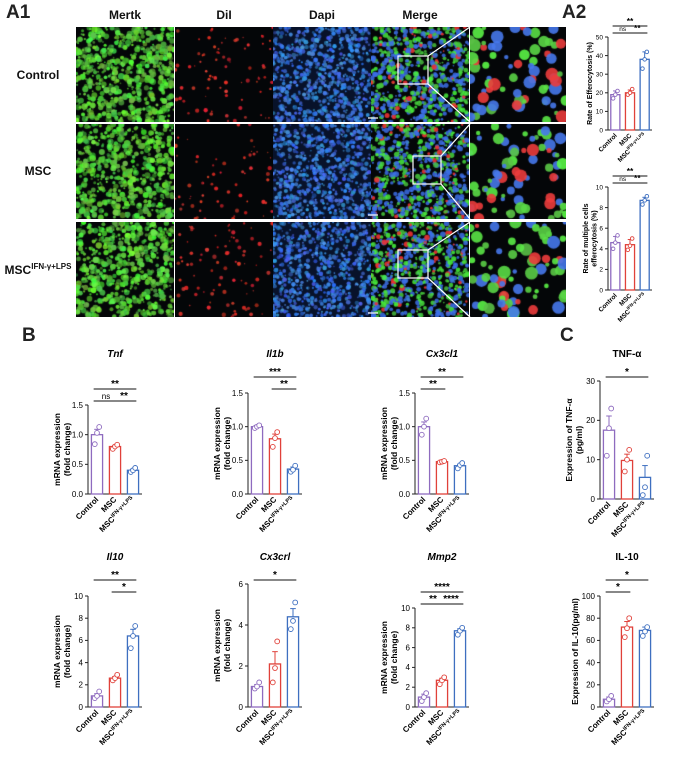 This screenshot has width=685, height=758. I want to click on column-header-dil: DiI, so click(224, 15).